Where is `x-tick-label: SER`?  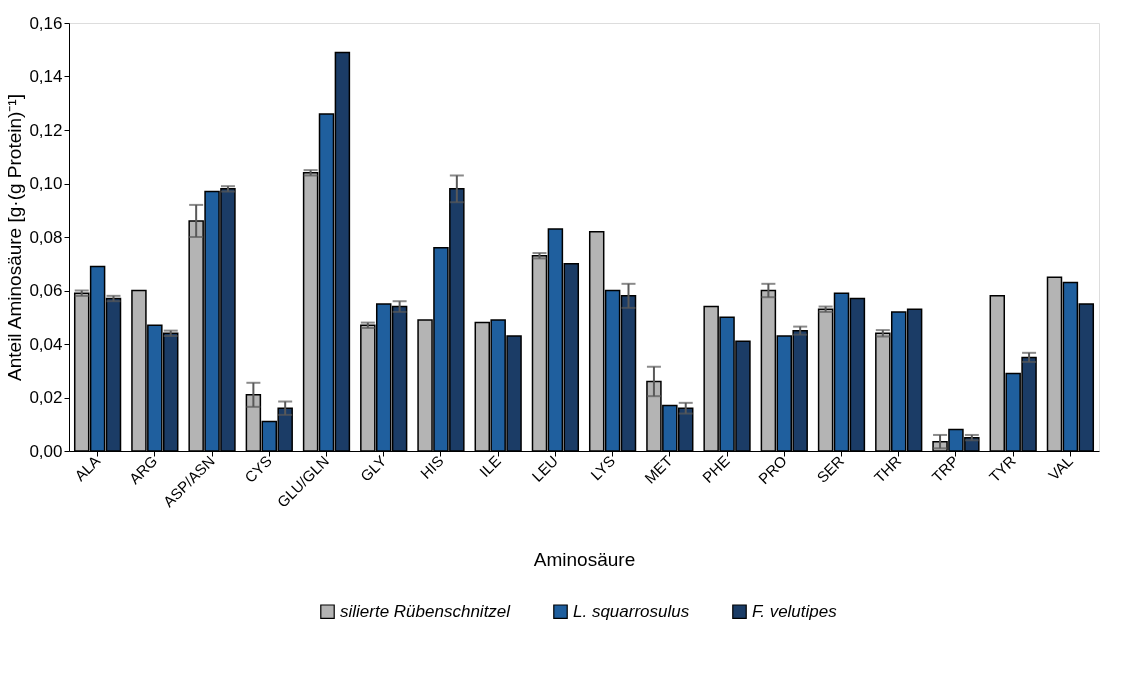 x-tick-label: SER is located at coordinates (830, 469).